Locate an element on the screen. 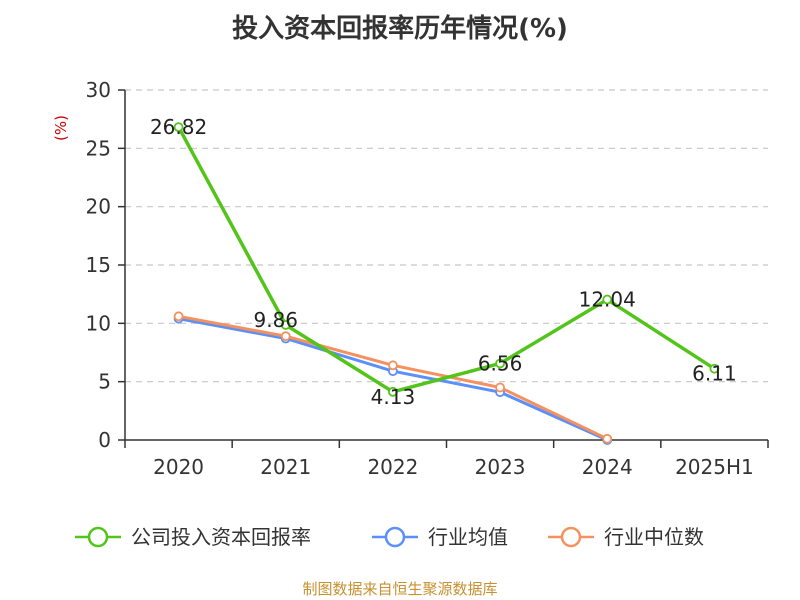 The width and height of the screenshot is (800, 600). y-tick-label: 5 is located at coordinates (104, 382).